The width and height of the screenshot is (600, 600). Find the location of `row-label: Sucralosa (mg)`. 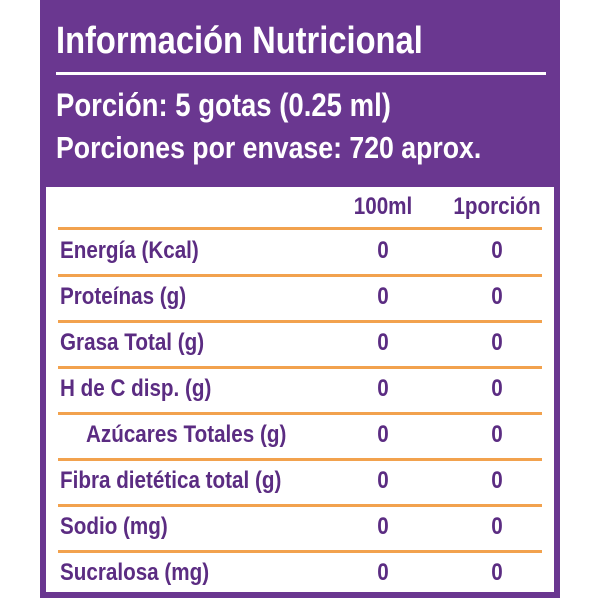

row-label: Sucralosa (mg) is located at coordinates (135, 572).